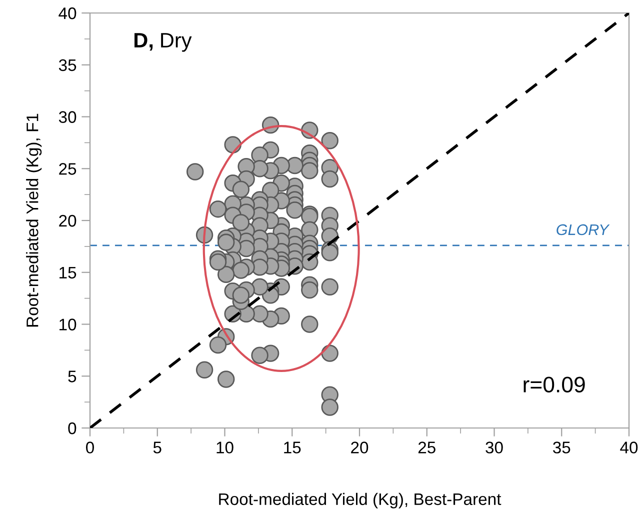 The width and height of the screenshot is (639, 512). Describe the element at coordinates (629, 448) in the screenshot. I see `x-tick-label: 40` at that location.